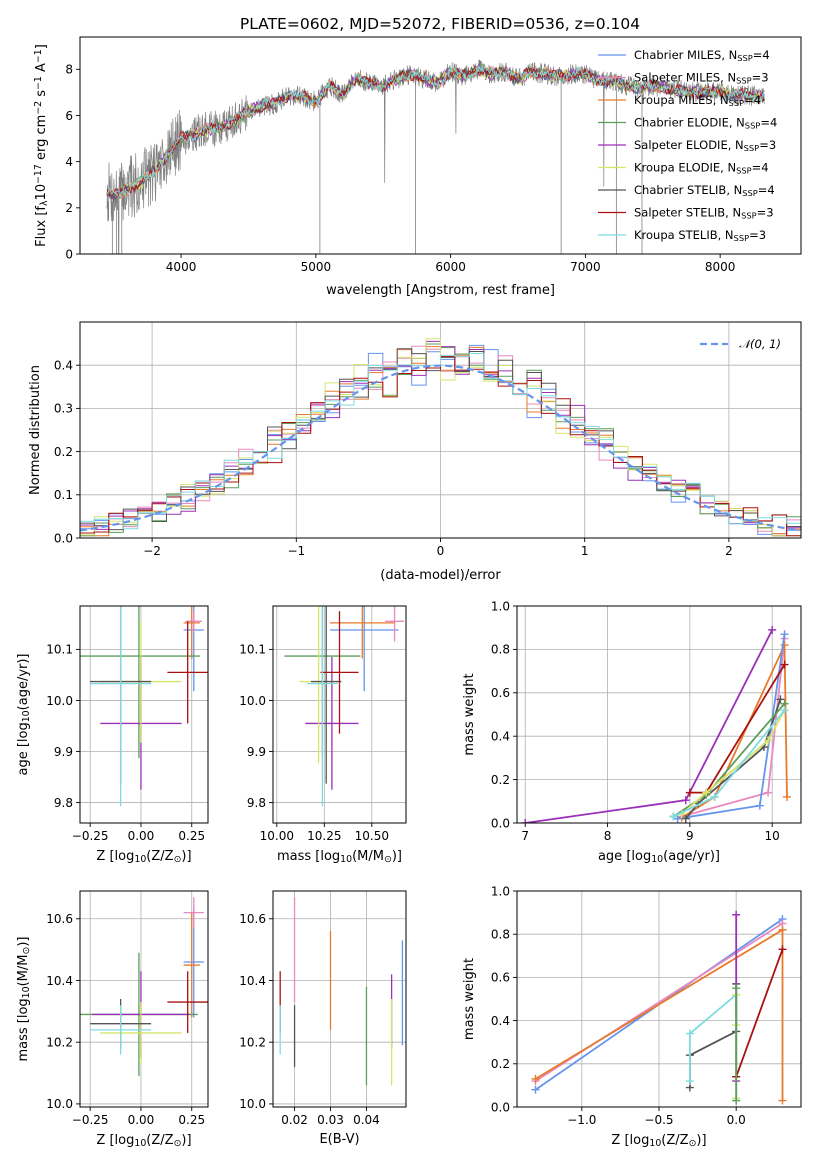 The width and height of the screenshot is (819, 1170). I want to click on y-tick-label: 6, so click(69, 116).